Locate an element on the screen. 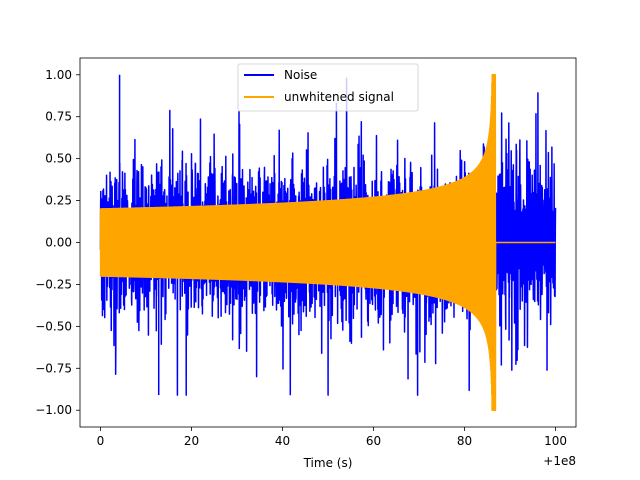 Image resolution: width=640 pixels, height=480 pixels. x-axis-label: Time (s) is located at coordinates (328, 463).